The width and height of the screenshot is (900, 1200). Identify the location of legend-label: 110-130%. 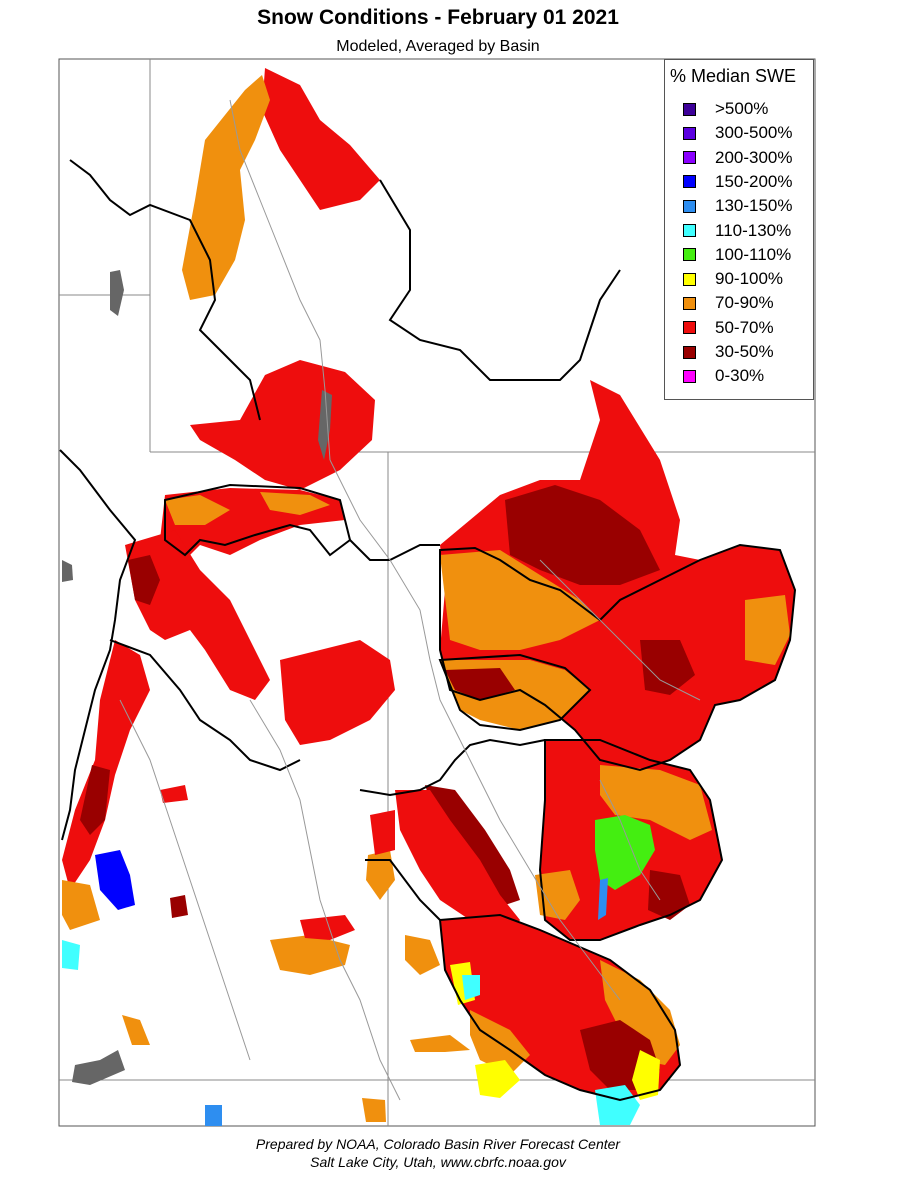
(753, 230).